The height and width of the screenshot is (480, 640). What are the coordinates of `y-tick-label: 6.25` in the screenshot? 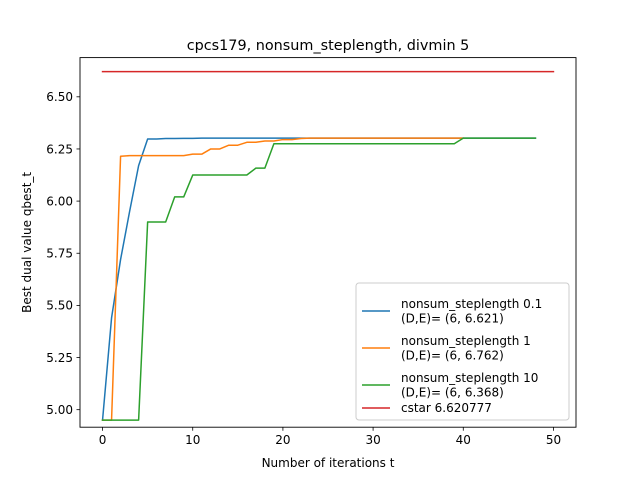 It's located at (59, 149).